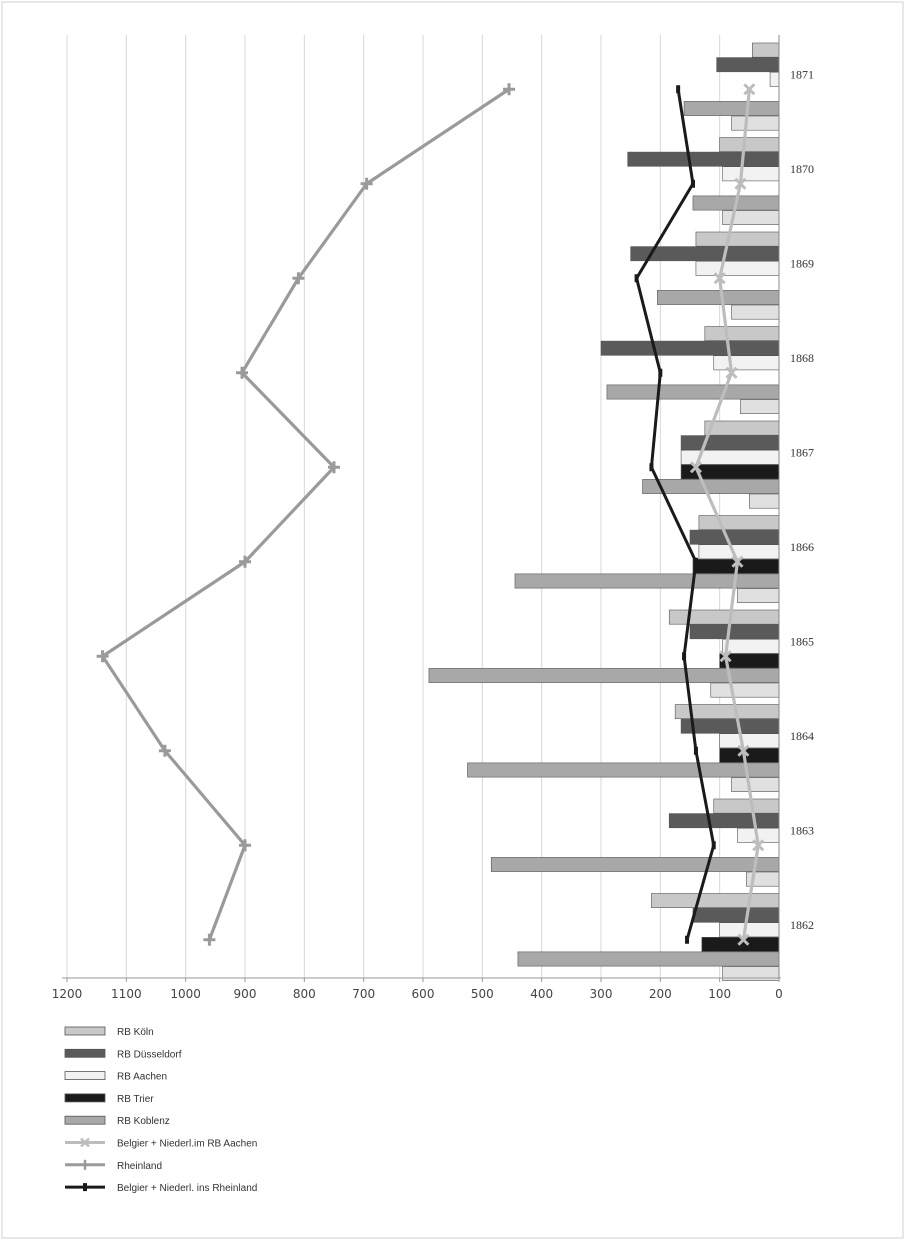 Image resolution: width=905 pixels, height=1240 pixels. I want to click on year-label-1870: 1870, so click(802, 169).